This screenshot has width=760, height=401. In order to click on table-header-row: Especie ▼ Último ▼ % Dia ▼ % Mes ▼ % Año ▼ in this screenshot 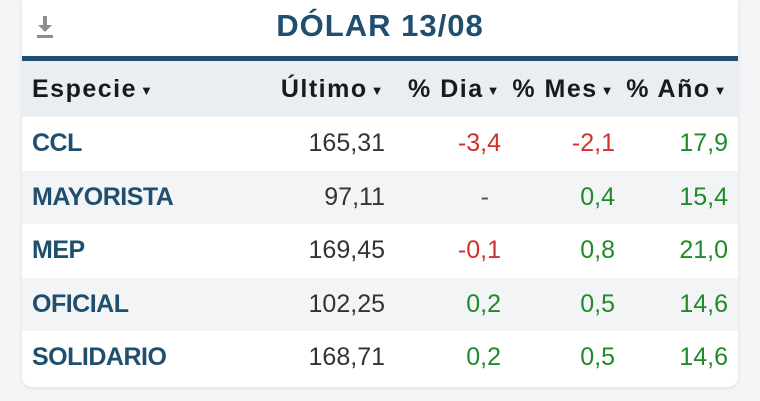, I will do `click(380, 89)`.